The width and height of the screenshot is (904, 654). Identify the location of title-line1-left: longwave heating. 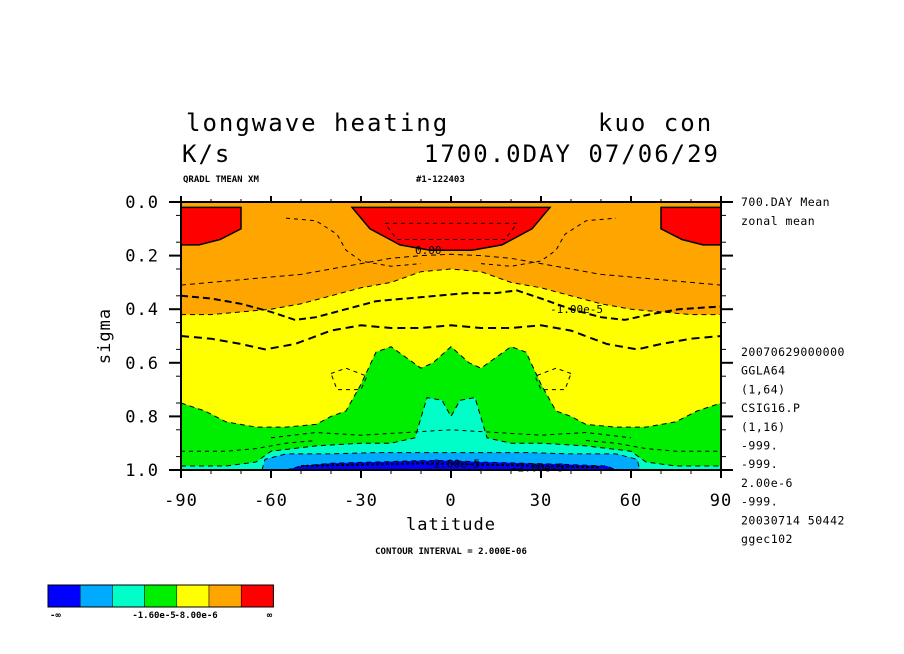
(317, 123).